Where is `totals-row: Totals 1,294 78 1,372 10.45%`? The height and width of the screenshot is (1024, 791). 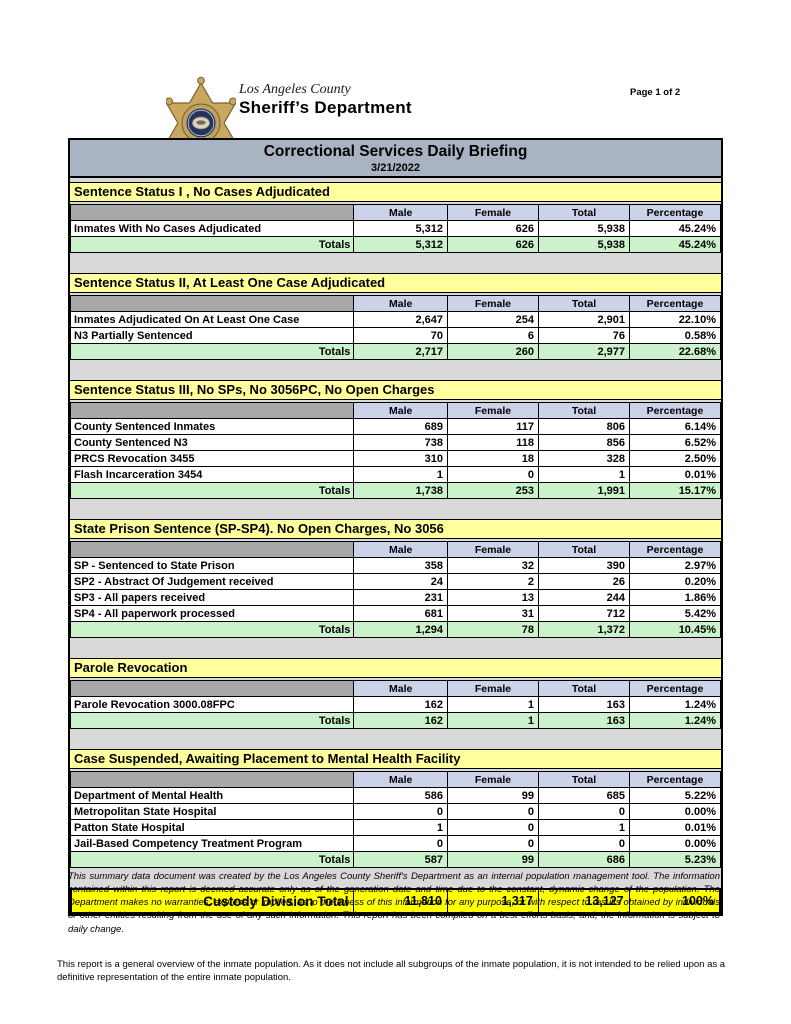
totals-row: Totals 1,294 78 1,372 10.45% is located at coordinates (395, 629).